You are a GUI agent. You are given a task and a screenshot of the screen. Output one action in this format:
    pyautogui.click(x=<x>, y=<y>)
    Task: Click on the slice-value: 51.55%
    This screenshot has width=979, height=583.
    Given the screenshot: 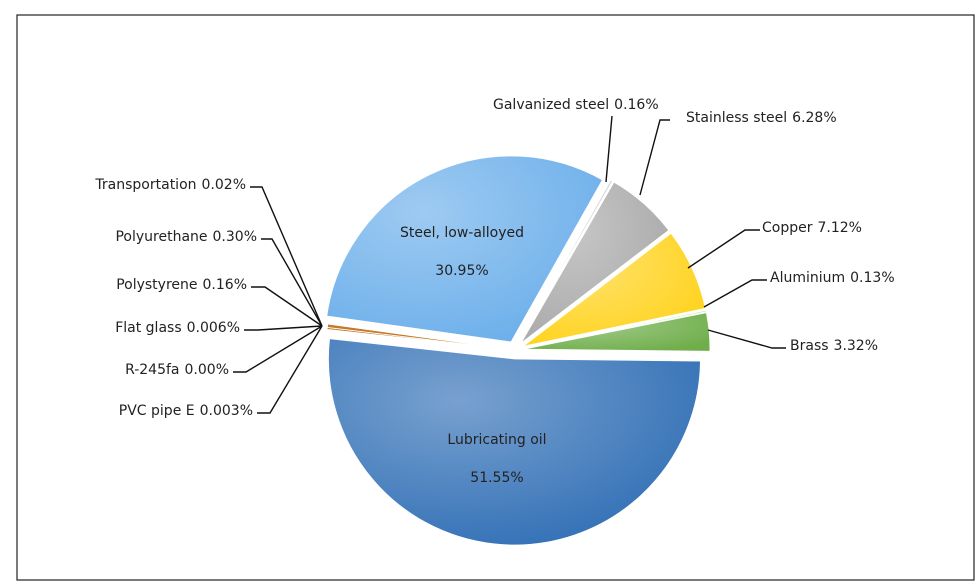 What is the action you would take?
    pyautogui.click(x=496, y=478)
    